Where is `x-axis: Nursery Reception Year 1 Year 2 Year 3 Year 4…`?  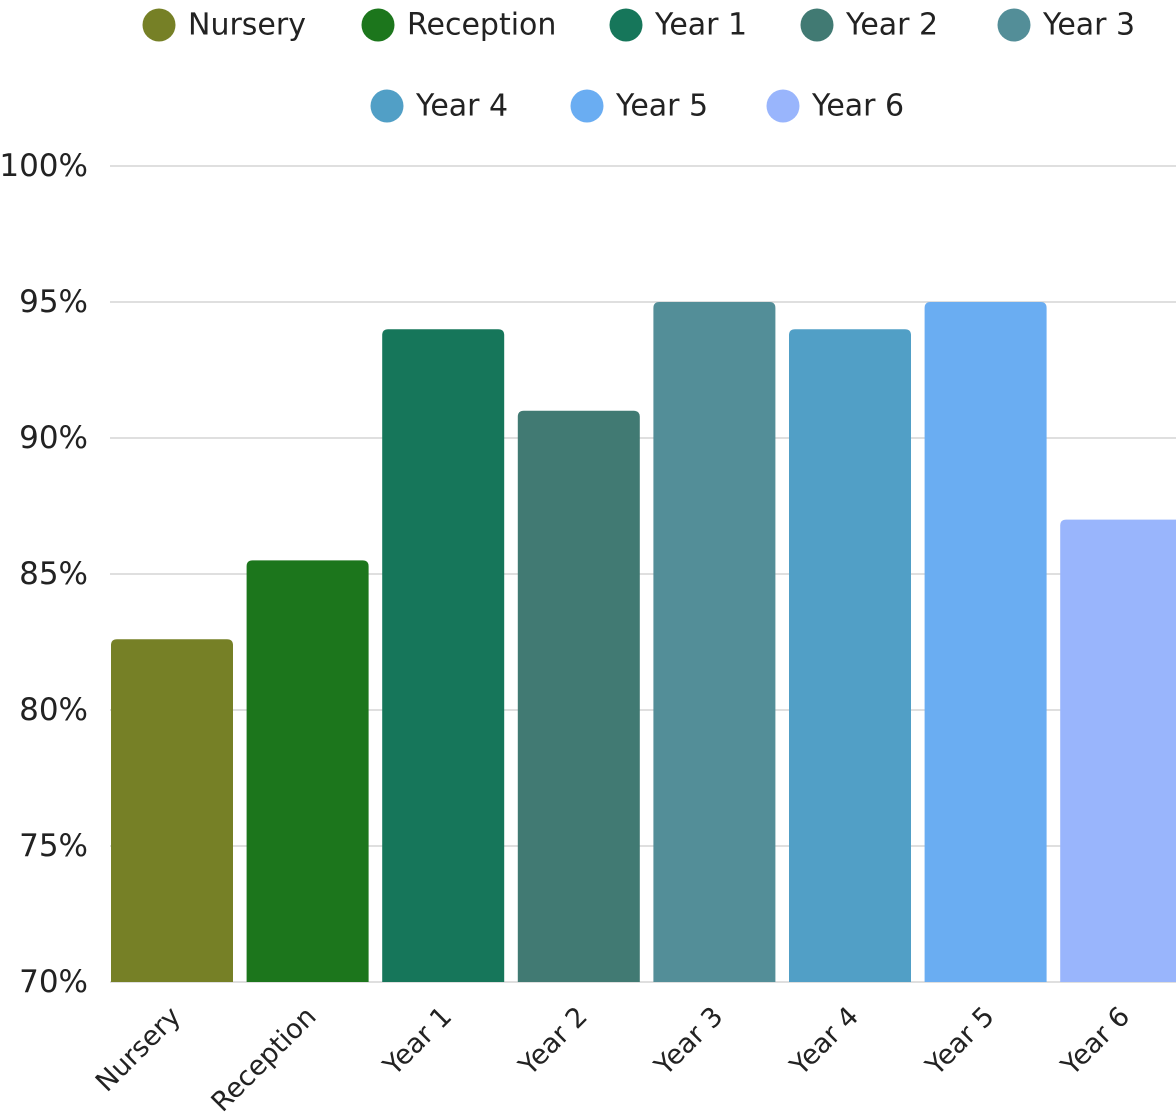
x-axis: Nursery Reception Year 1 Year 2 Year 3 Year 4… is located at coordinates (613, 1058).